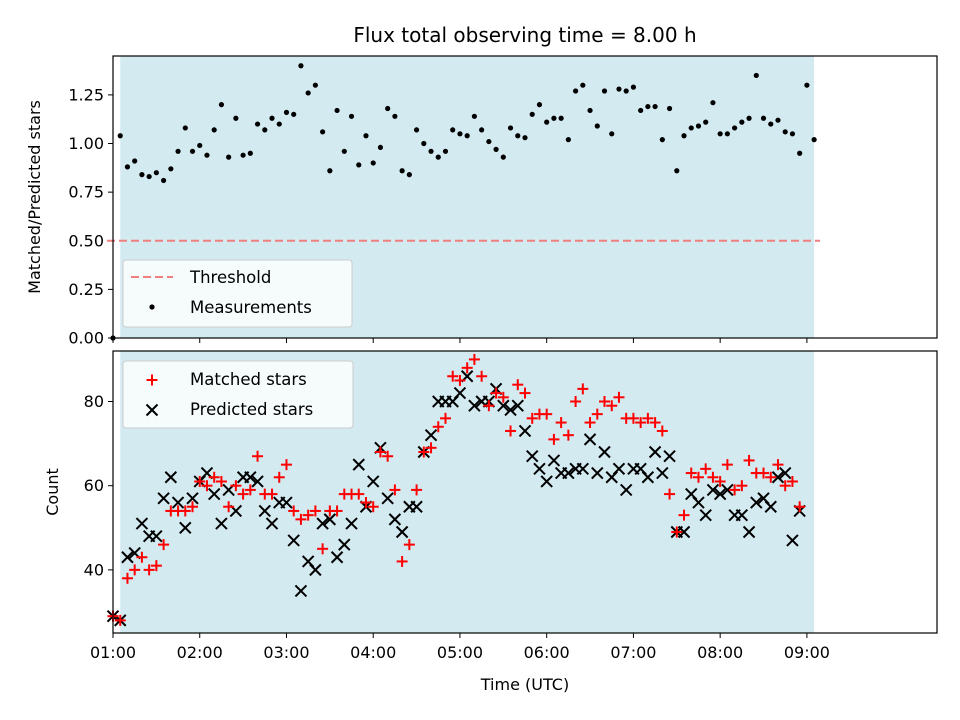 Image resolution: width=960 pixels, height=720 pixels. I want to click on top-y-tick-label: 0.75, so click(86, 192).